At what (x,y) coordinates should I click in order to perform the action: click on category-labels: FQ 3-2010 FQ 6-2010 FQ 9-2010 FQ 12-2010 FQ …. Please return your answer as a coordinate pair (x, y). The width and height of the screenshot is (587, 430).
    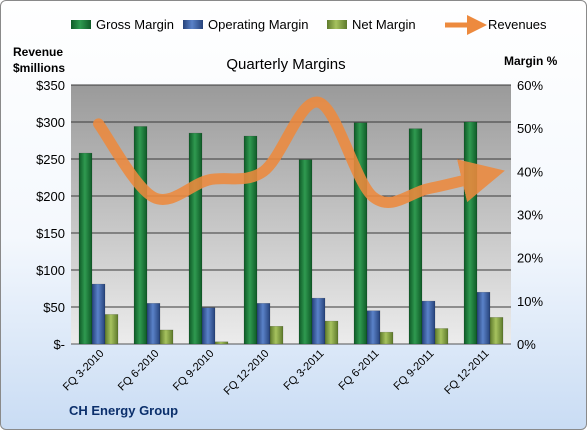
    Looking at the image, I should click on (276, 373).